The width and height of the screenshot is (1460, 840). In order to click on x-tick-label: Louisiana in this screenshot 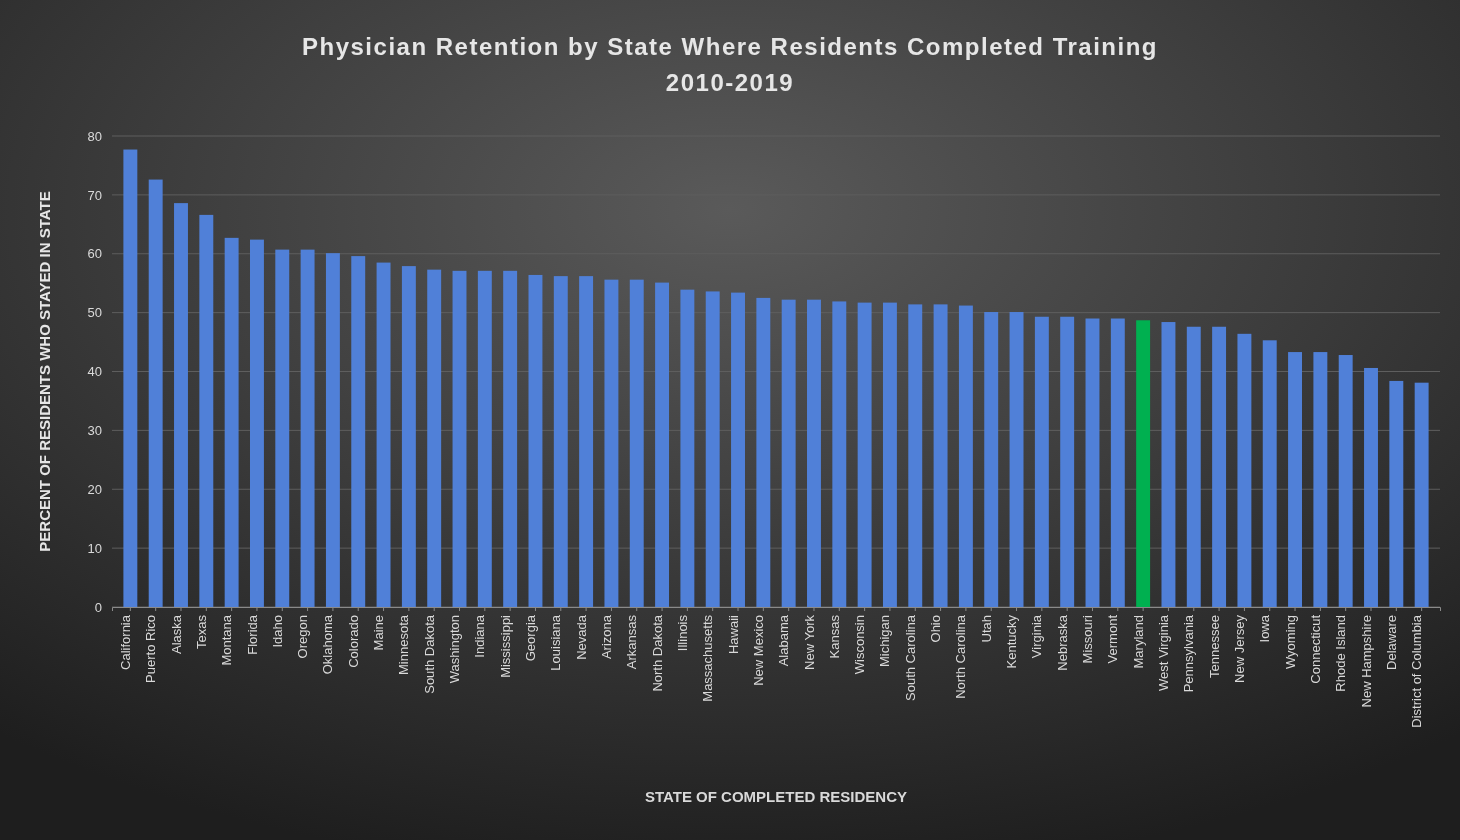, I will do `click(556, 642)`.